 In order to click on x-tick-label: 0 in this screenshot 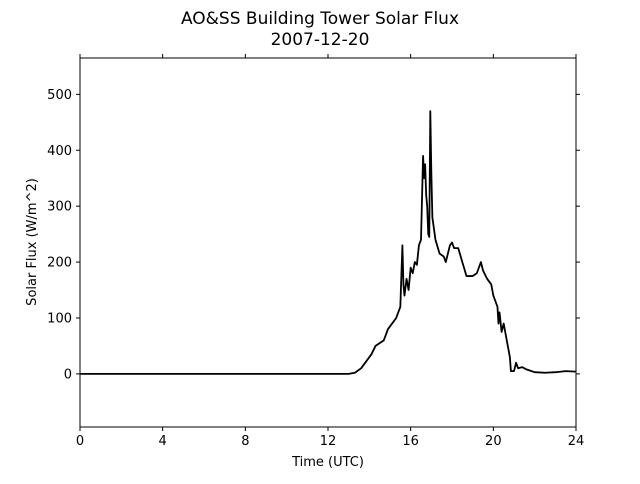, I will do `click(80, 441)`.